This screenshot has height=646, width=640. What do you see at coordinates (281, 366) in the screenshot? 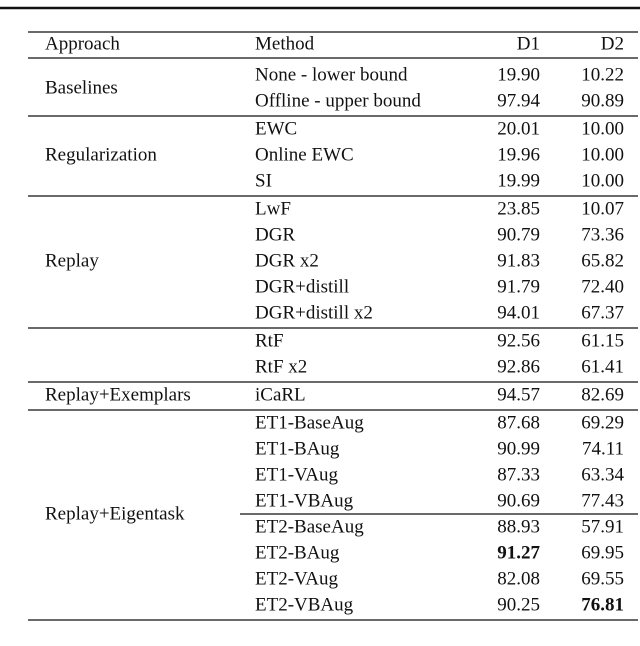
I see `method-cell: RtF x2` at bounding box center [281, 366].